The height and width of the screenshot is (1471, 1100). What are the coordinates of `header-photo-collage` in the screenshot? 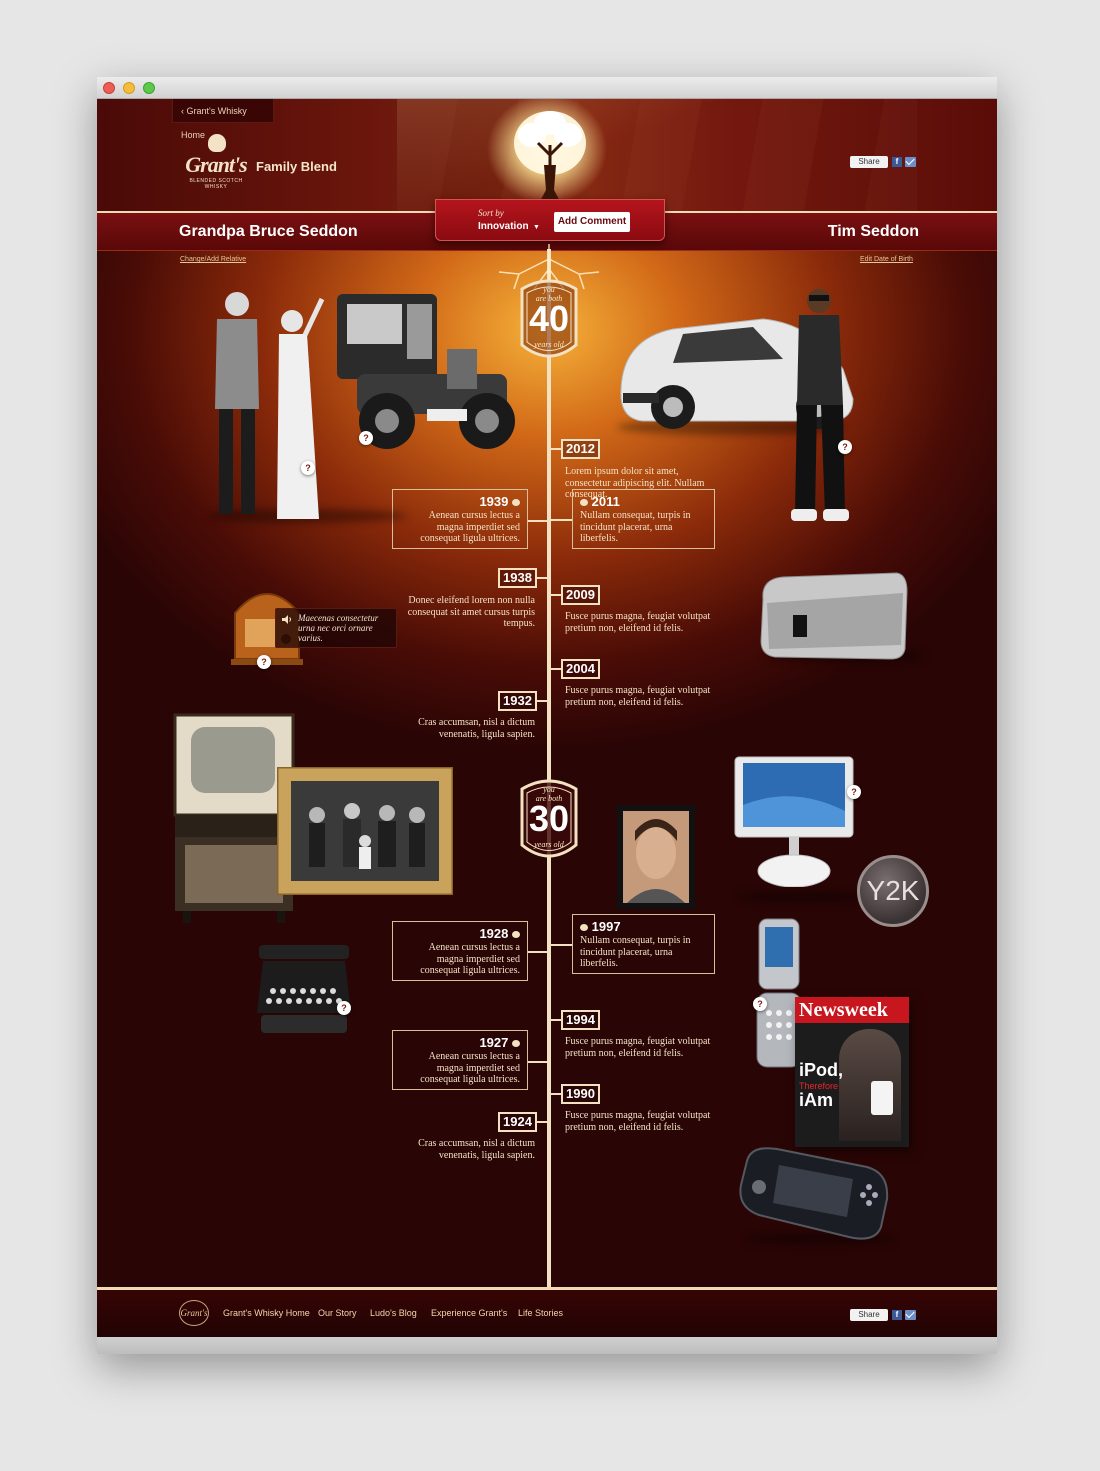 It's located at (657, 155).